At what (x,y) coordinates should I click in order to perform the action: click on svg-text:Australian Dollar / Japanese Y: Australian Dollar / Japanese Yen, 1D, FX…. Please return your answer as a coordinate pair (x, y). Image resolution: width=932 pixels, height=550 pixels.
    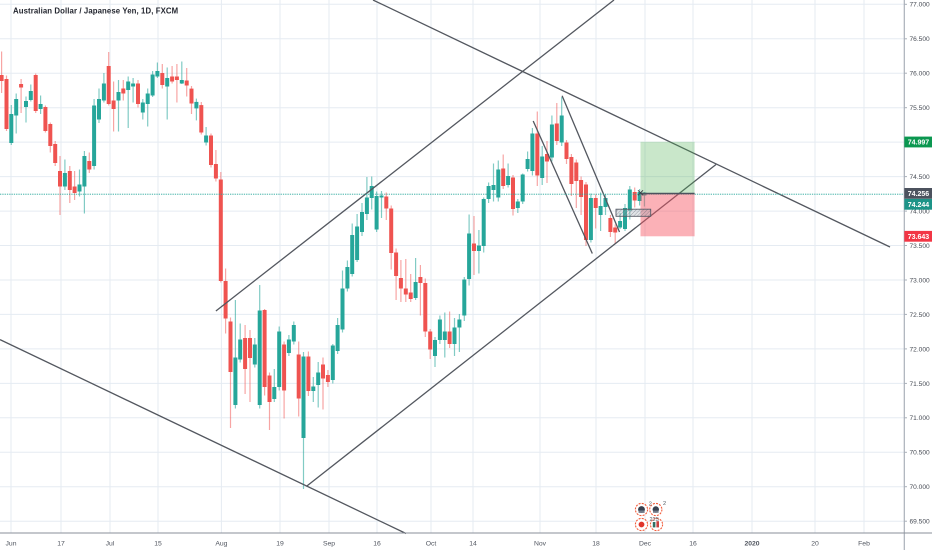
    Looking at the image, I should click on (95, 11).